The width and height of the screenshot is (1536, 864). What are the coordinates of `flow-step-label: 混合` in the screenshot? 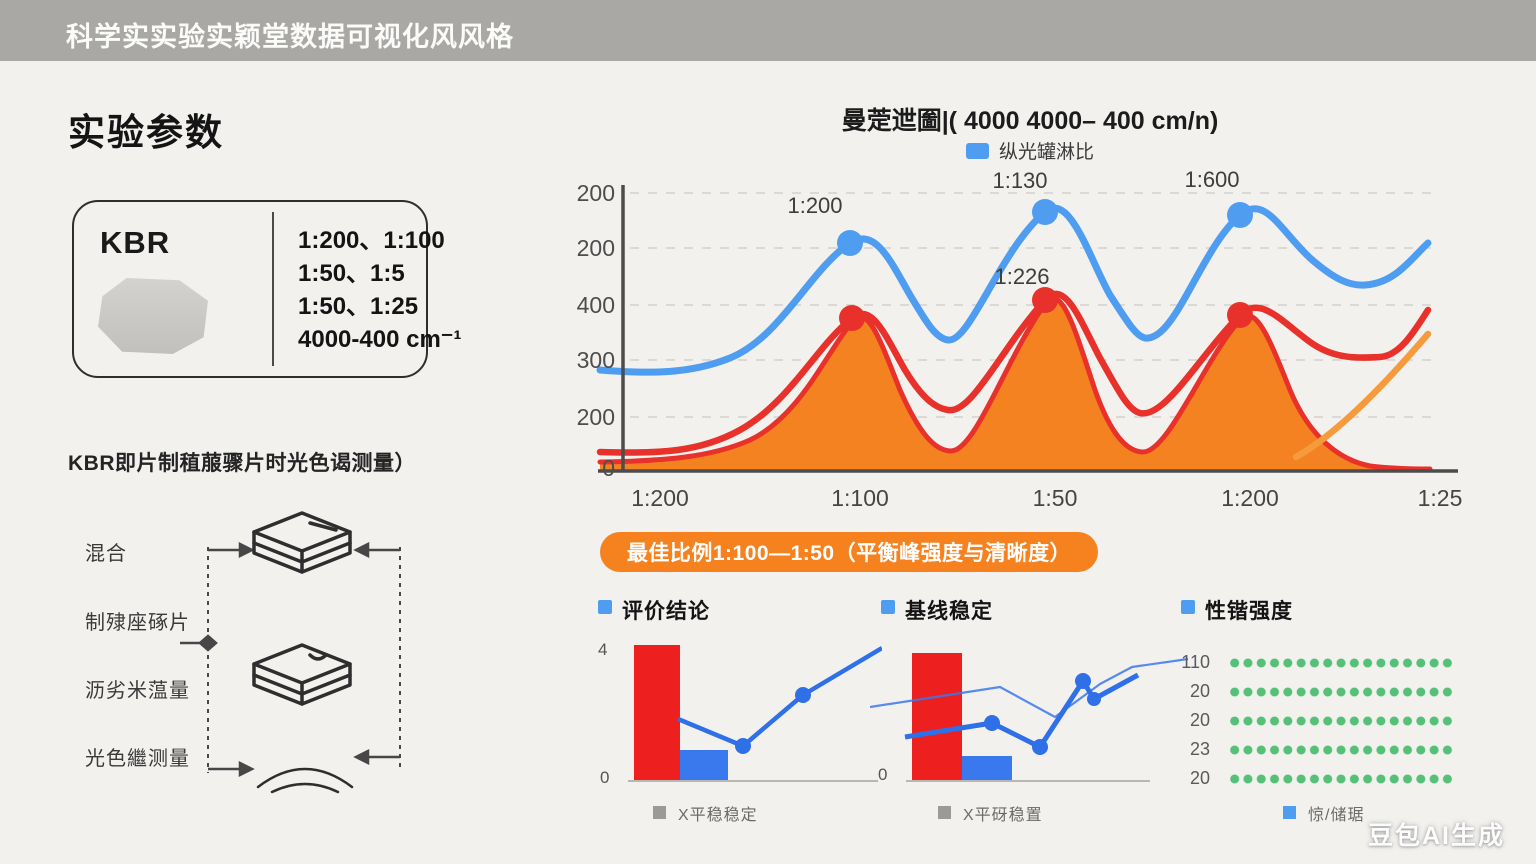 It's located at (106, 554).